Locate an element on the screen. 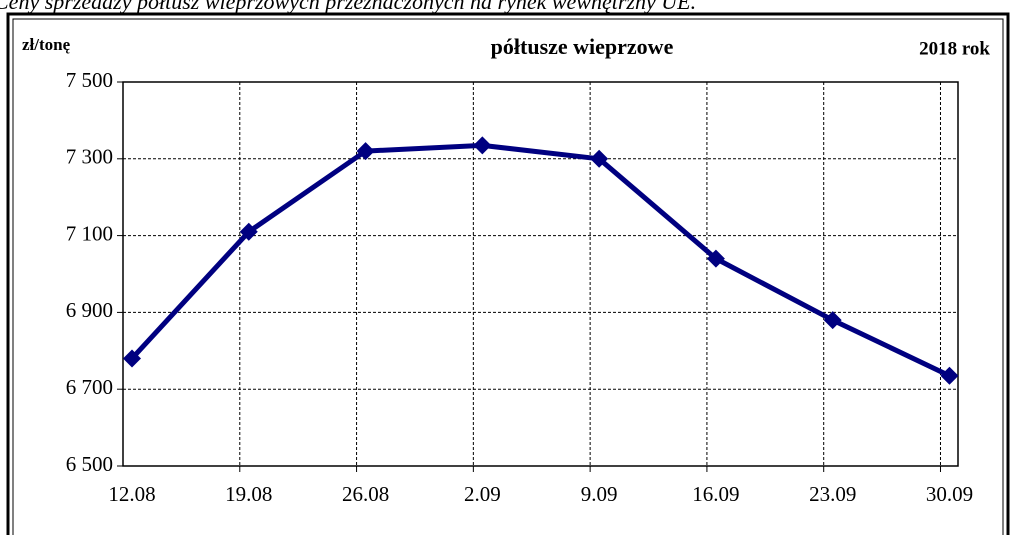 This screenshot has width=1016, height=535. period-label: 2018 rok is located at coordinates (954, 48).